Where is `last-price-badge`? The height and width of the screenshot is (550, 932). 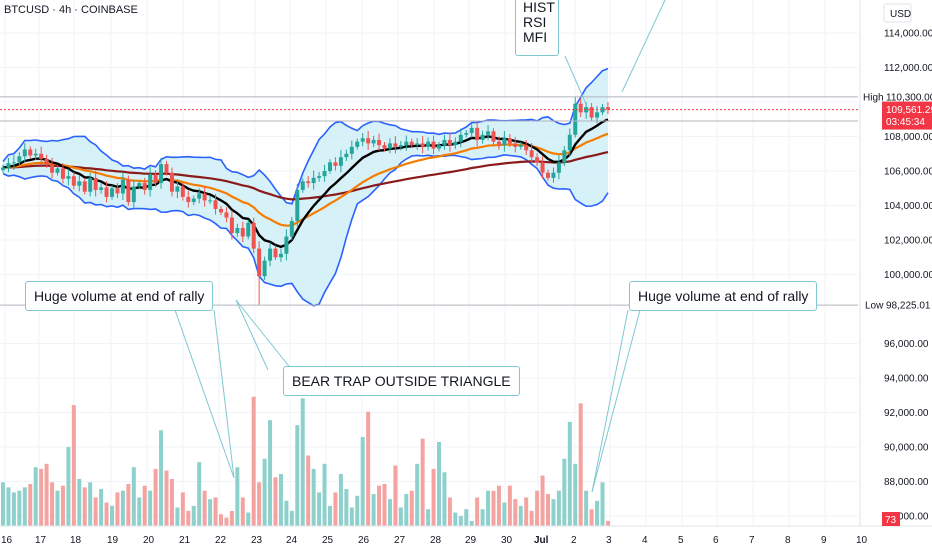 last-price-badge is located at coordinates (907, 115).